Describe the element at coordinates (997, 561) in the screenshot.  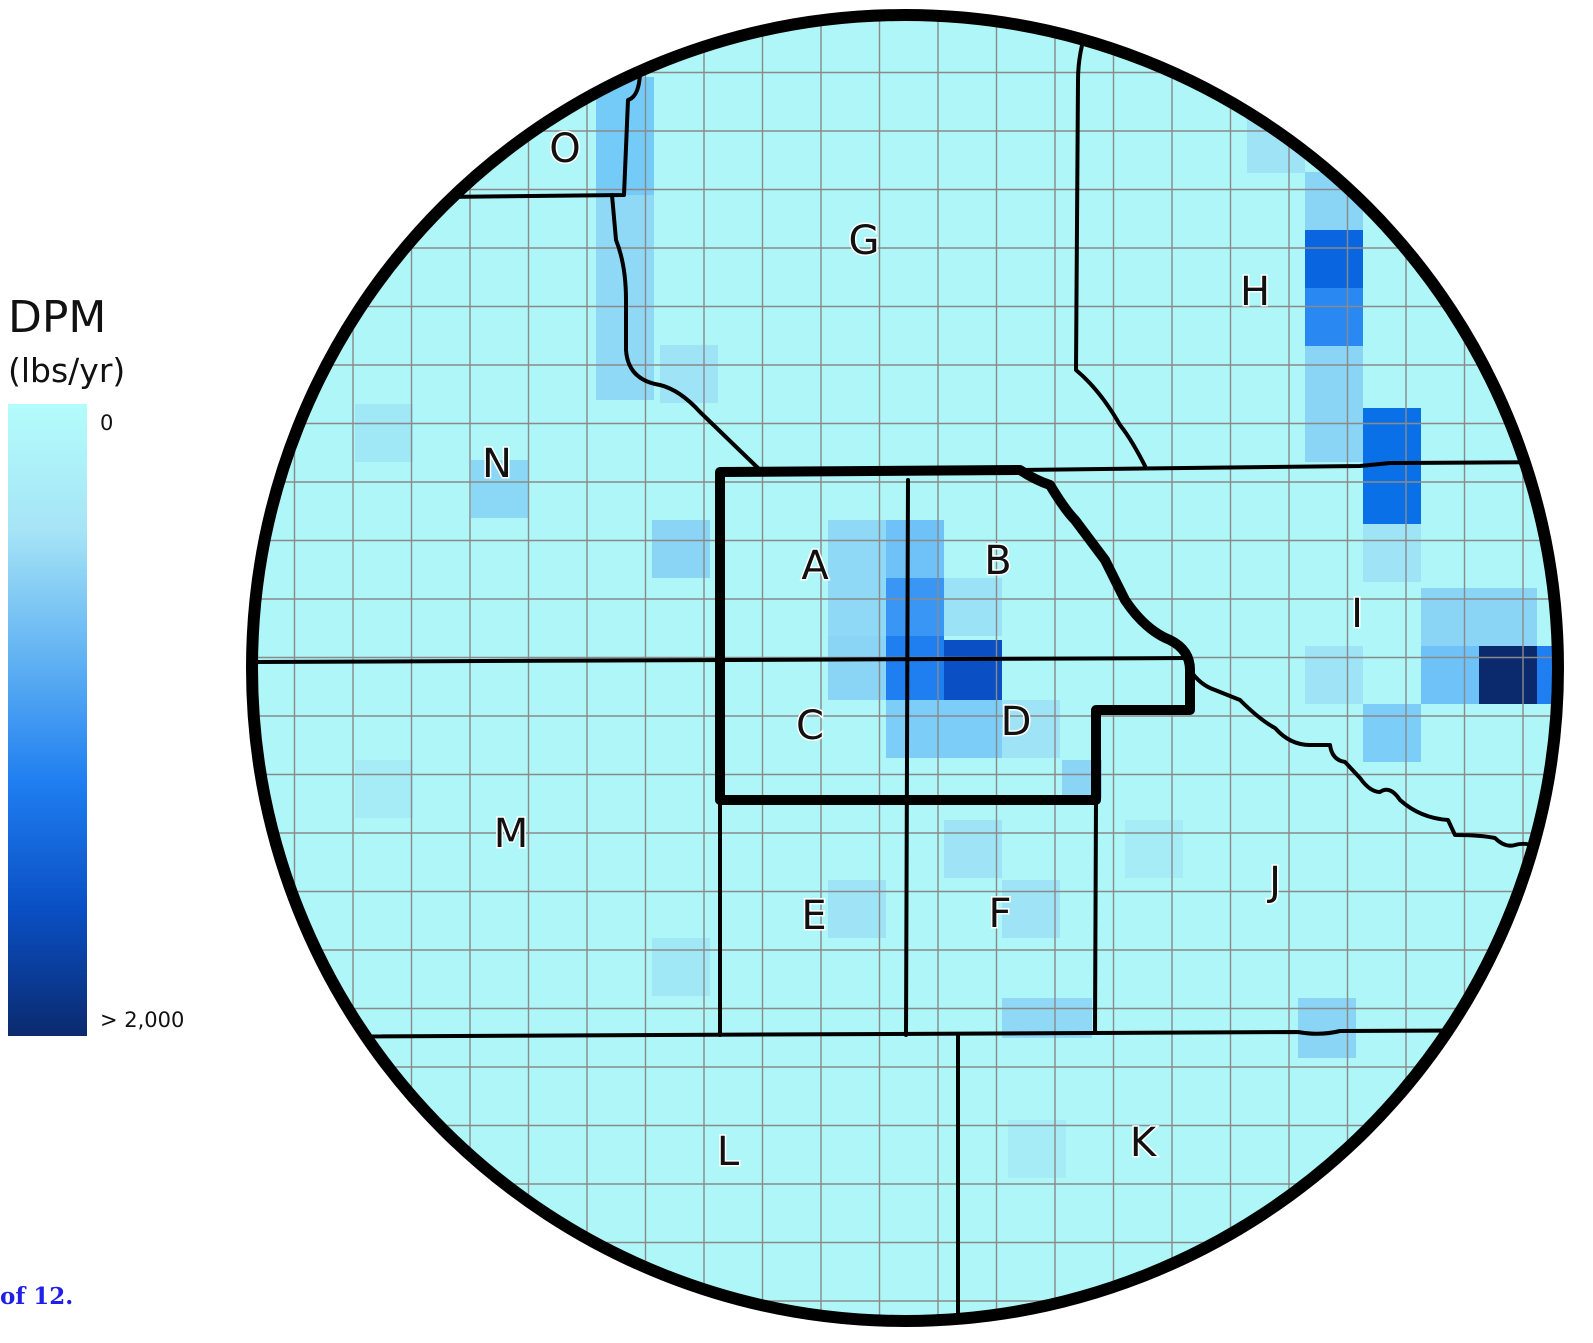
I see `zone-label-b: B` at that location.